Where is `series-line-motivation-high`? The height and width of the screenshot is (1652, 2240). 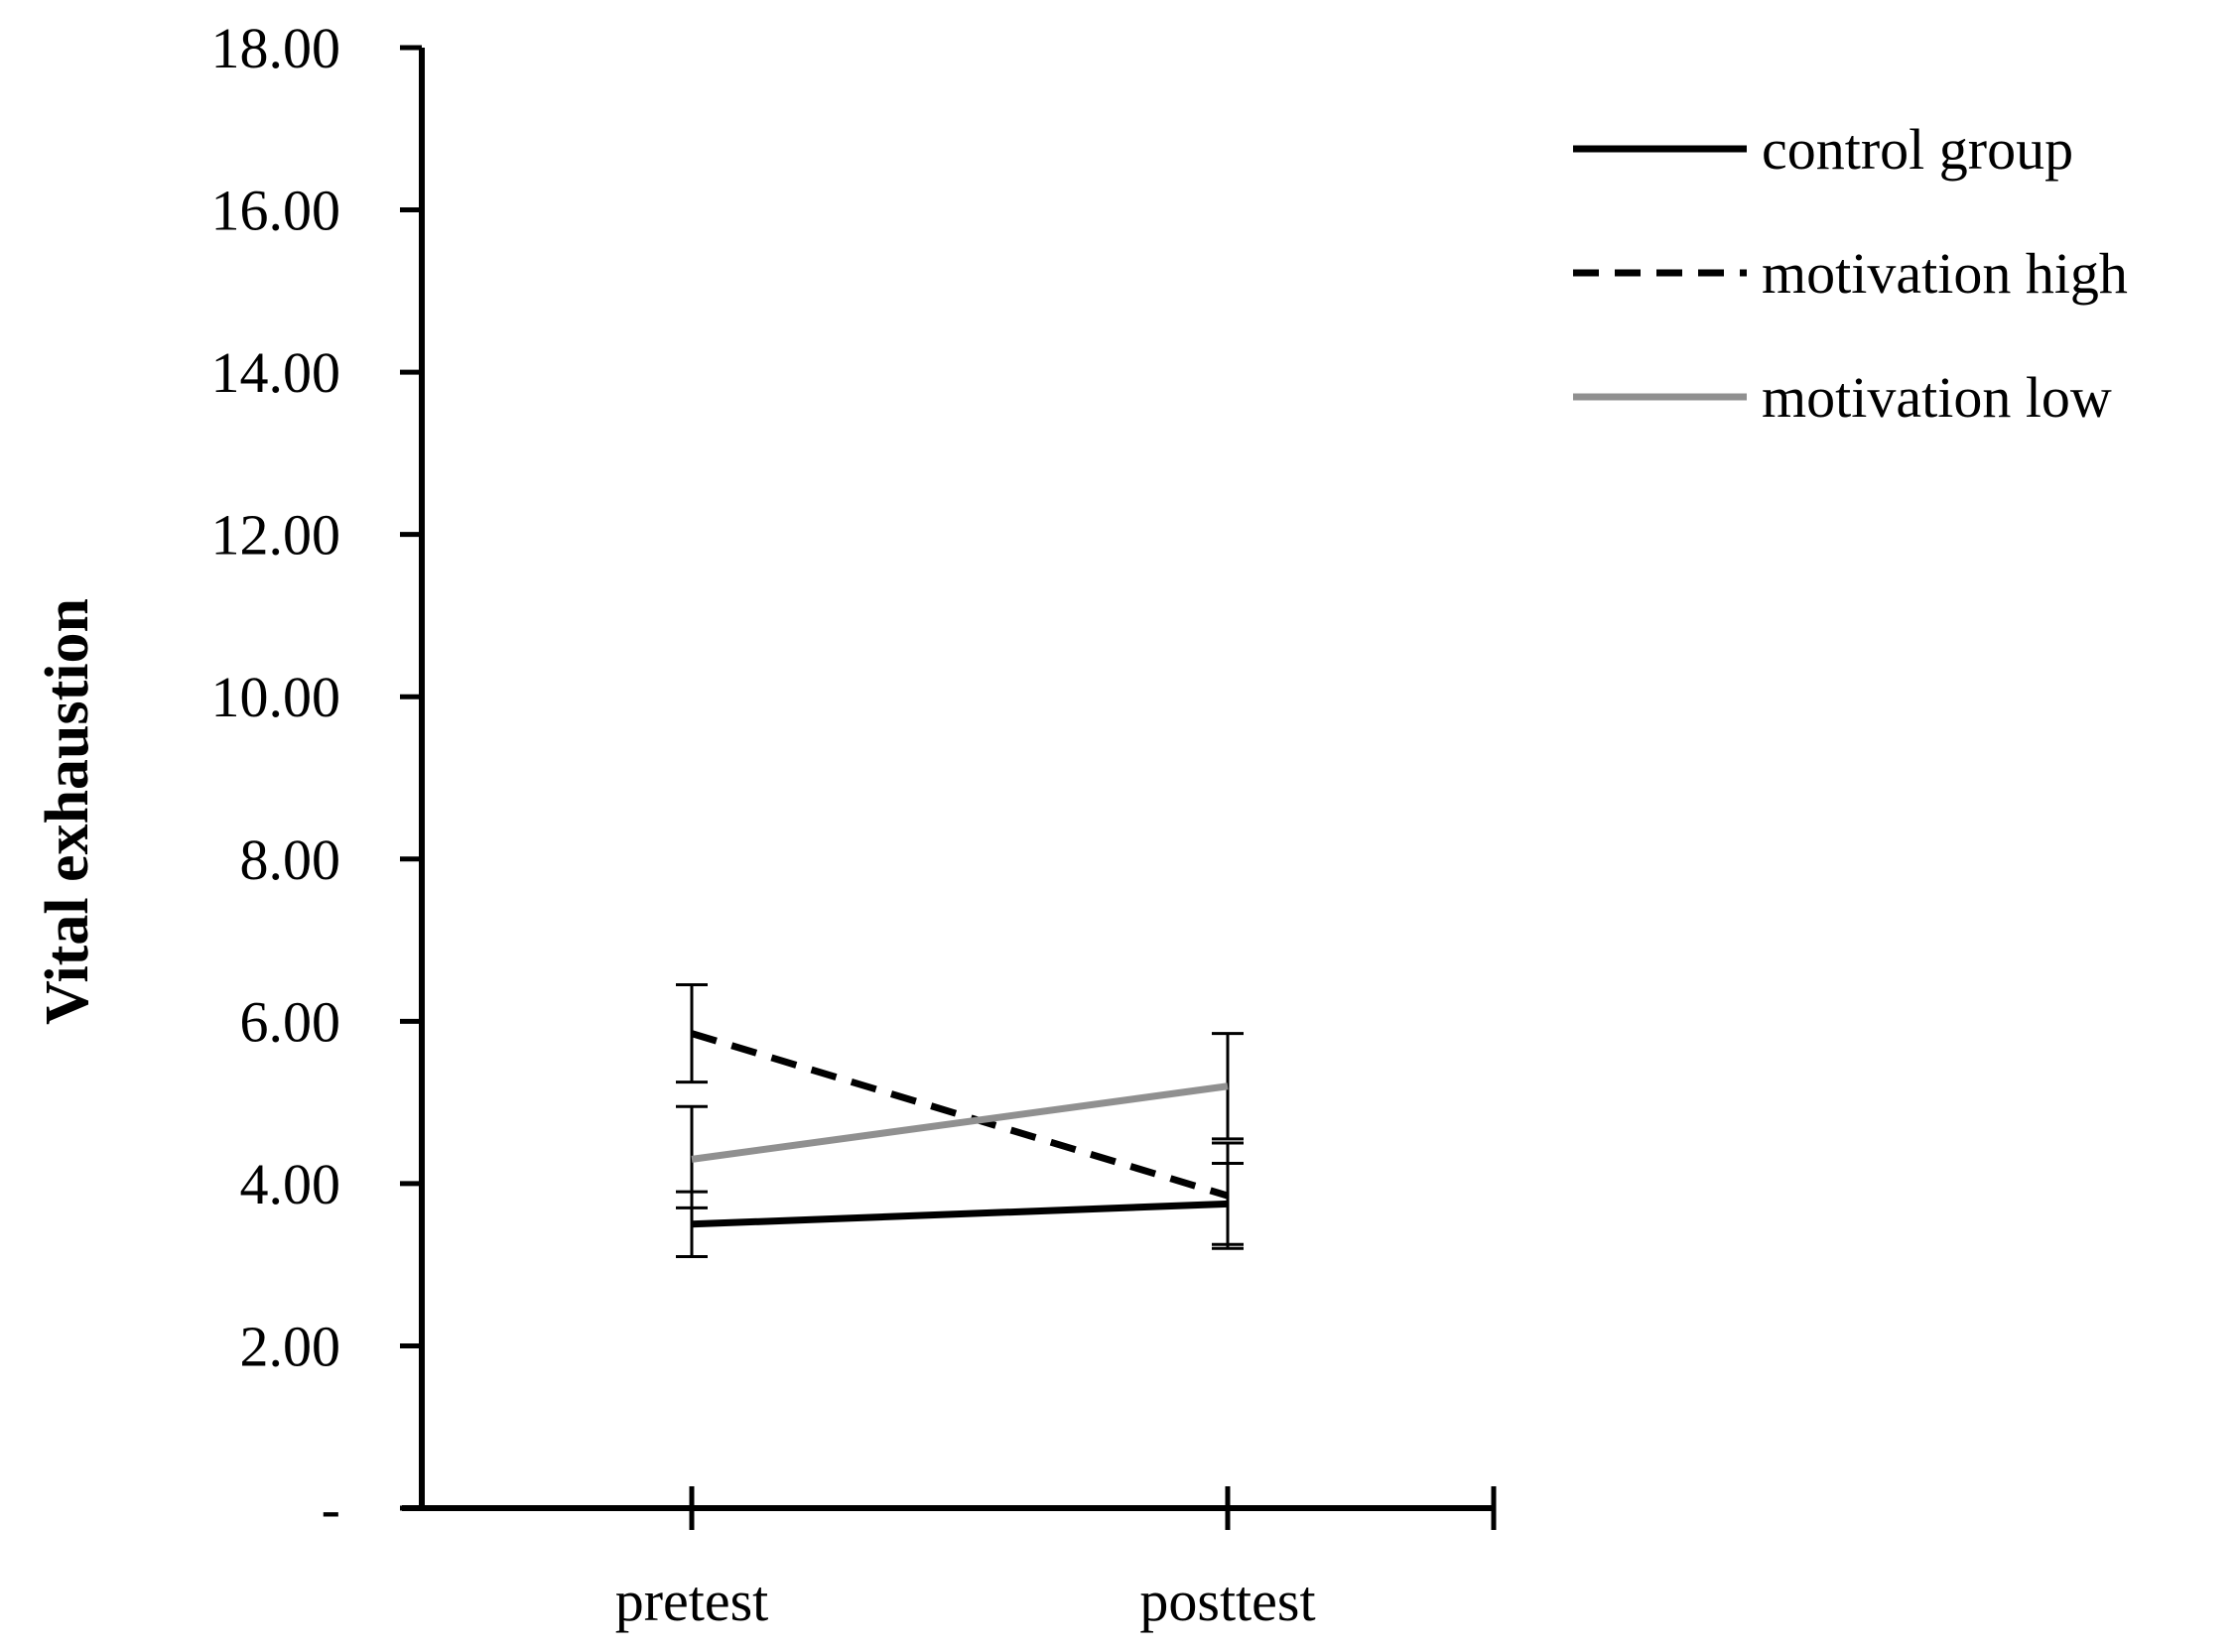 series-line-motivation-high is located at coordinates (960, 1115).